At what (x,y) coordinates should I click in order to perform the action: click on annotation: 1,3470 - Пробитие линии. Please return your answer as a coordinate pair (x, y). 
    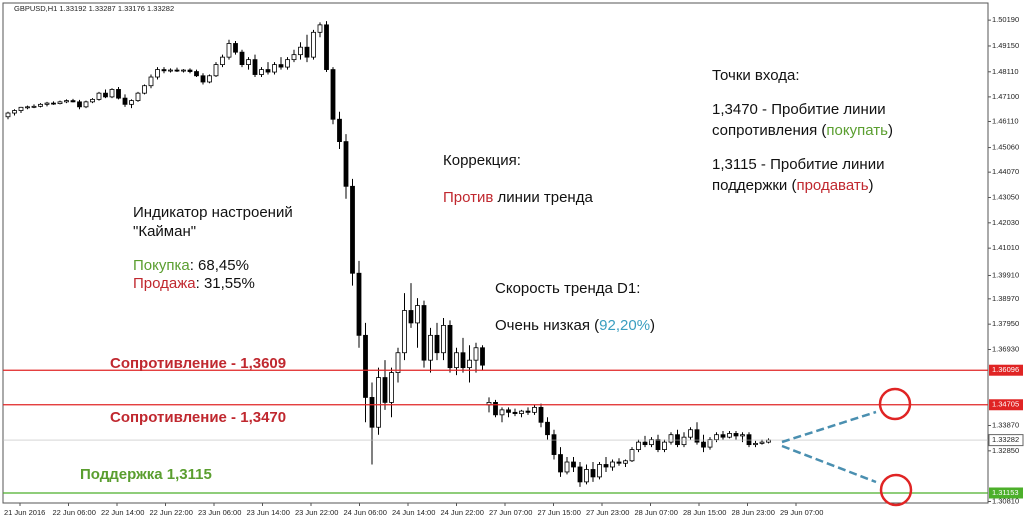
    Looking at the image, I should click on (799, 109).